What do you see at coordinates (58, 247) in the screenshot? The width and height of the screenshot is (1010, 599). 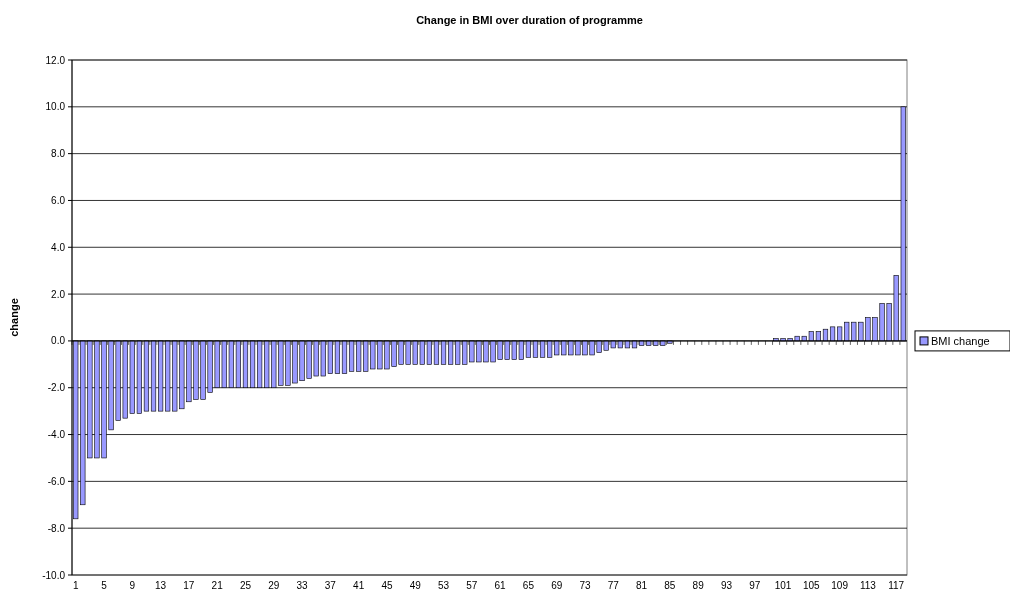 I see `y-tick-label: 4.0` at bounding box center [58, 247].